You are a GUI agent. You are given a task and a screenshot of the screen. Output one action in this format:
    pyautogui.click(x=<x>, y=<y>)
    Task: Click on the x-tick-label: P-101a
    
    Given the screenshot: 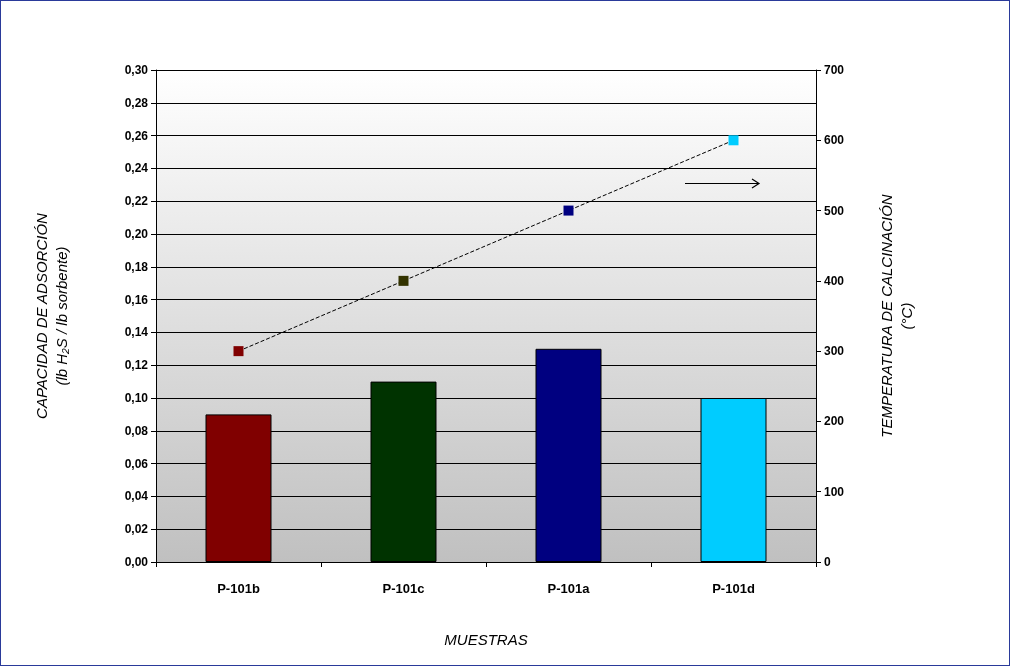 What is the action you would take?
    pyautogui.click(x=569, y=588)
    